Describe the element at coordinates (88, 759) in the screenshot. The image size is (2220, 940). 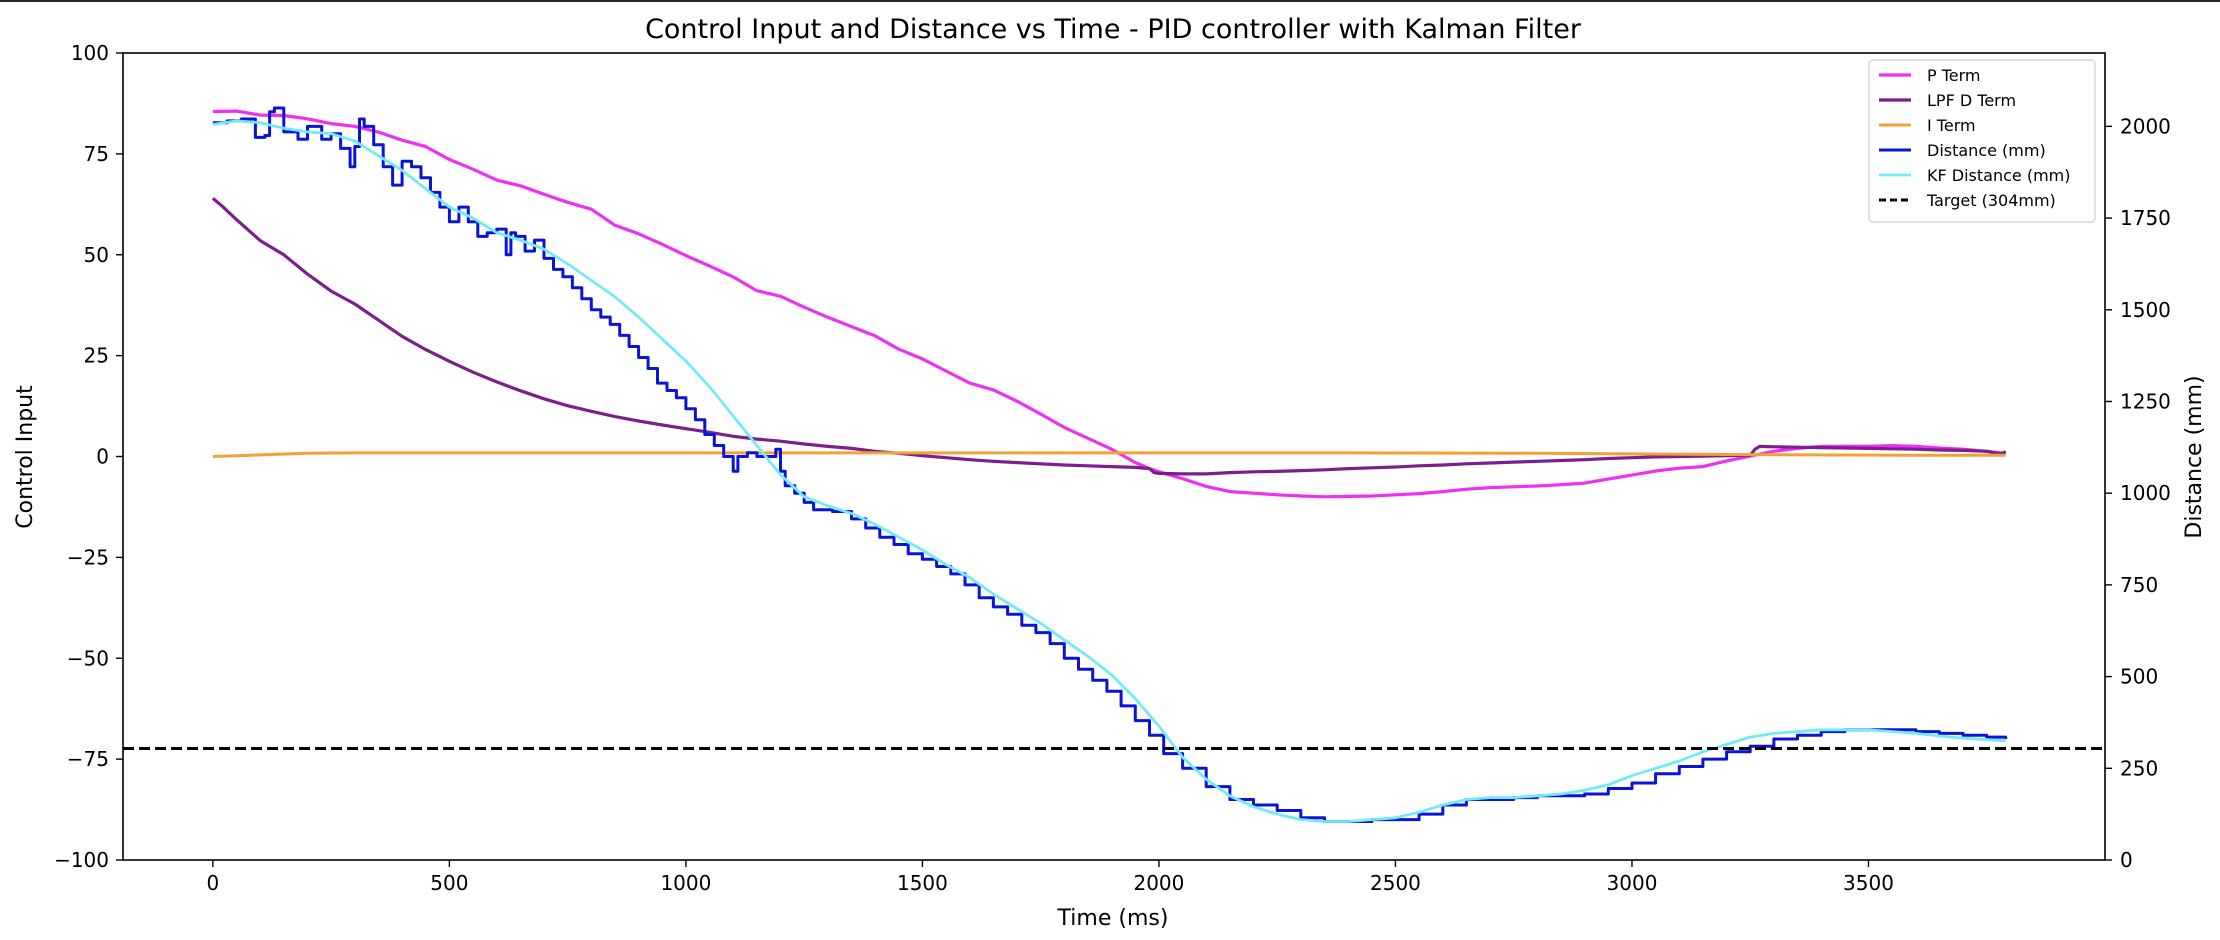
I see `y-tick-label: −75` at that location.